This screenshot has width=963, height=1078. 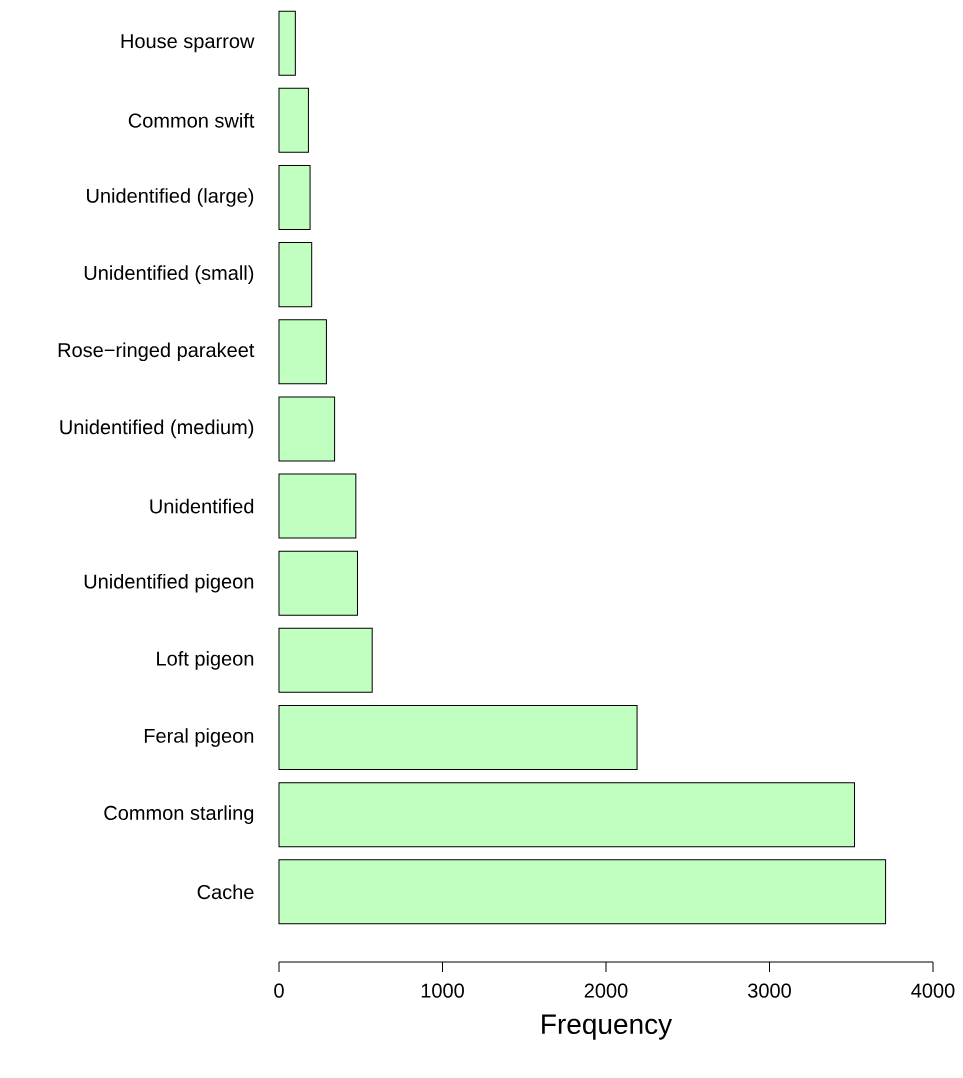 What do you see at coordinates (279, 990) in the screenshot?
I see `x-tick-label: 0` at bounding box center [279, 990].